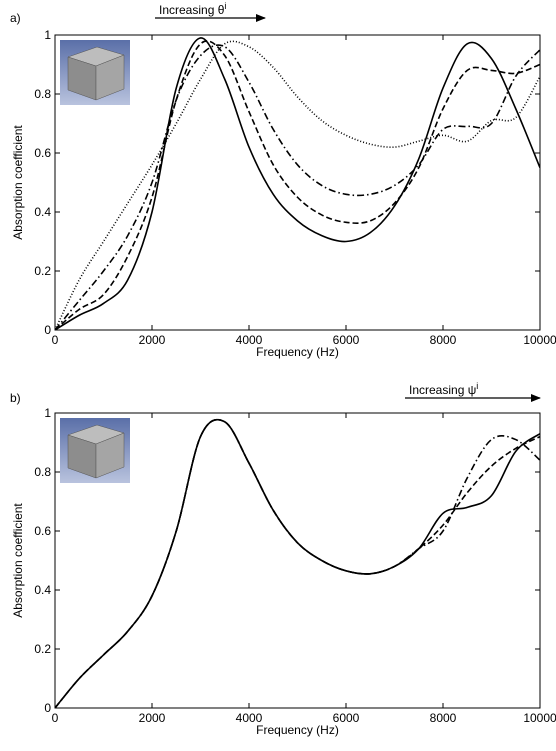 This screenshot has width=556, height=751. I want to click on panel-label: b), so click(15, 398).